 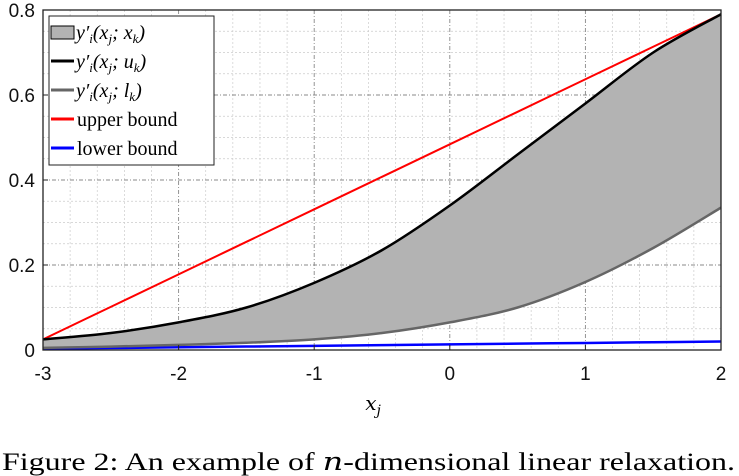 I want to click on y-tick-label: 0.4, so click(x=22, y=181).